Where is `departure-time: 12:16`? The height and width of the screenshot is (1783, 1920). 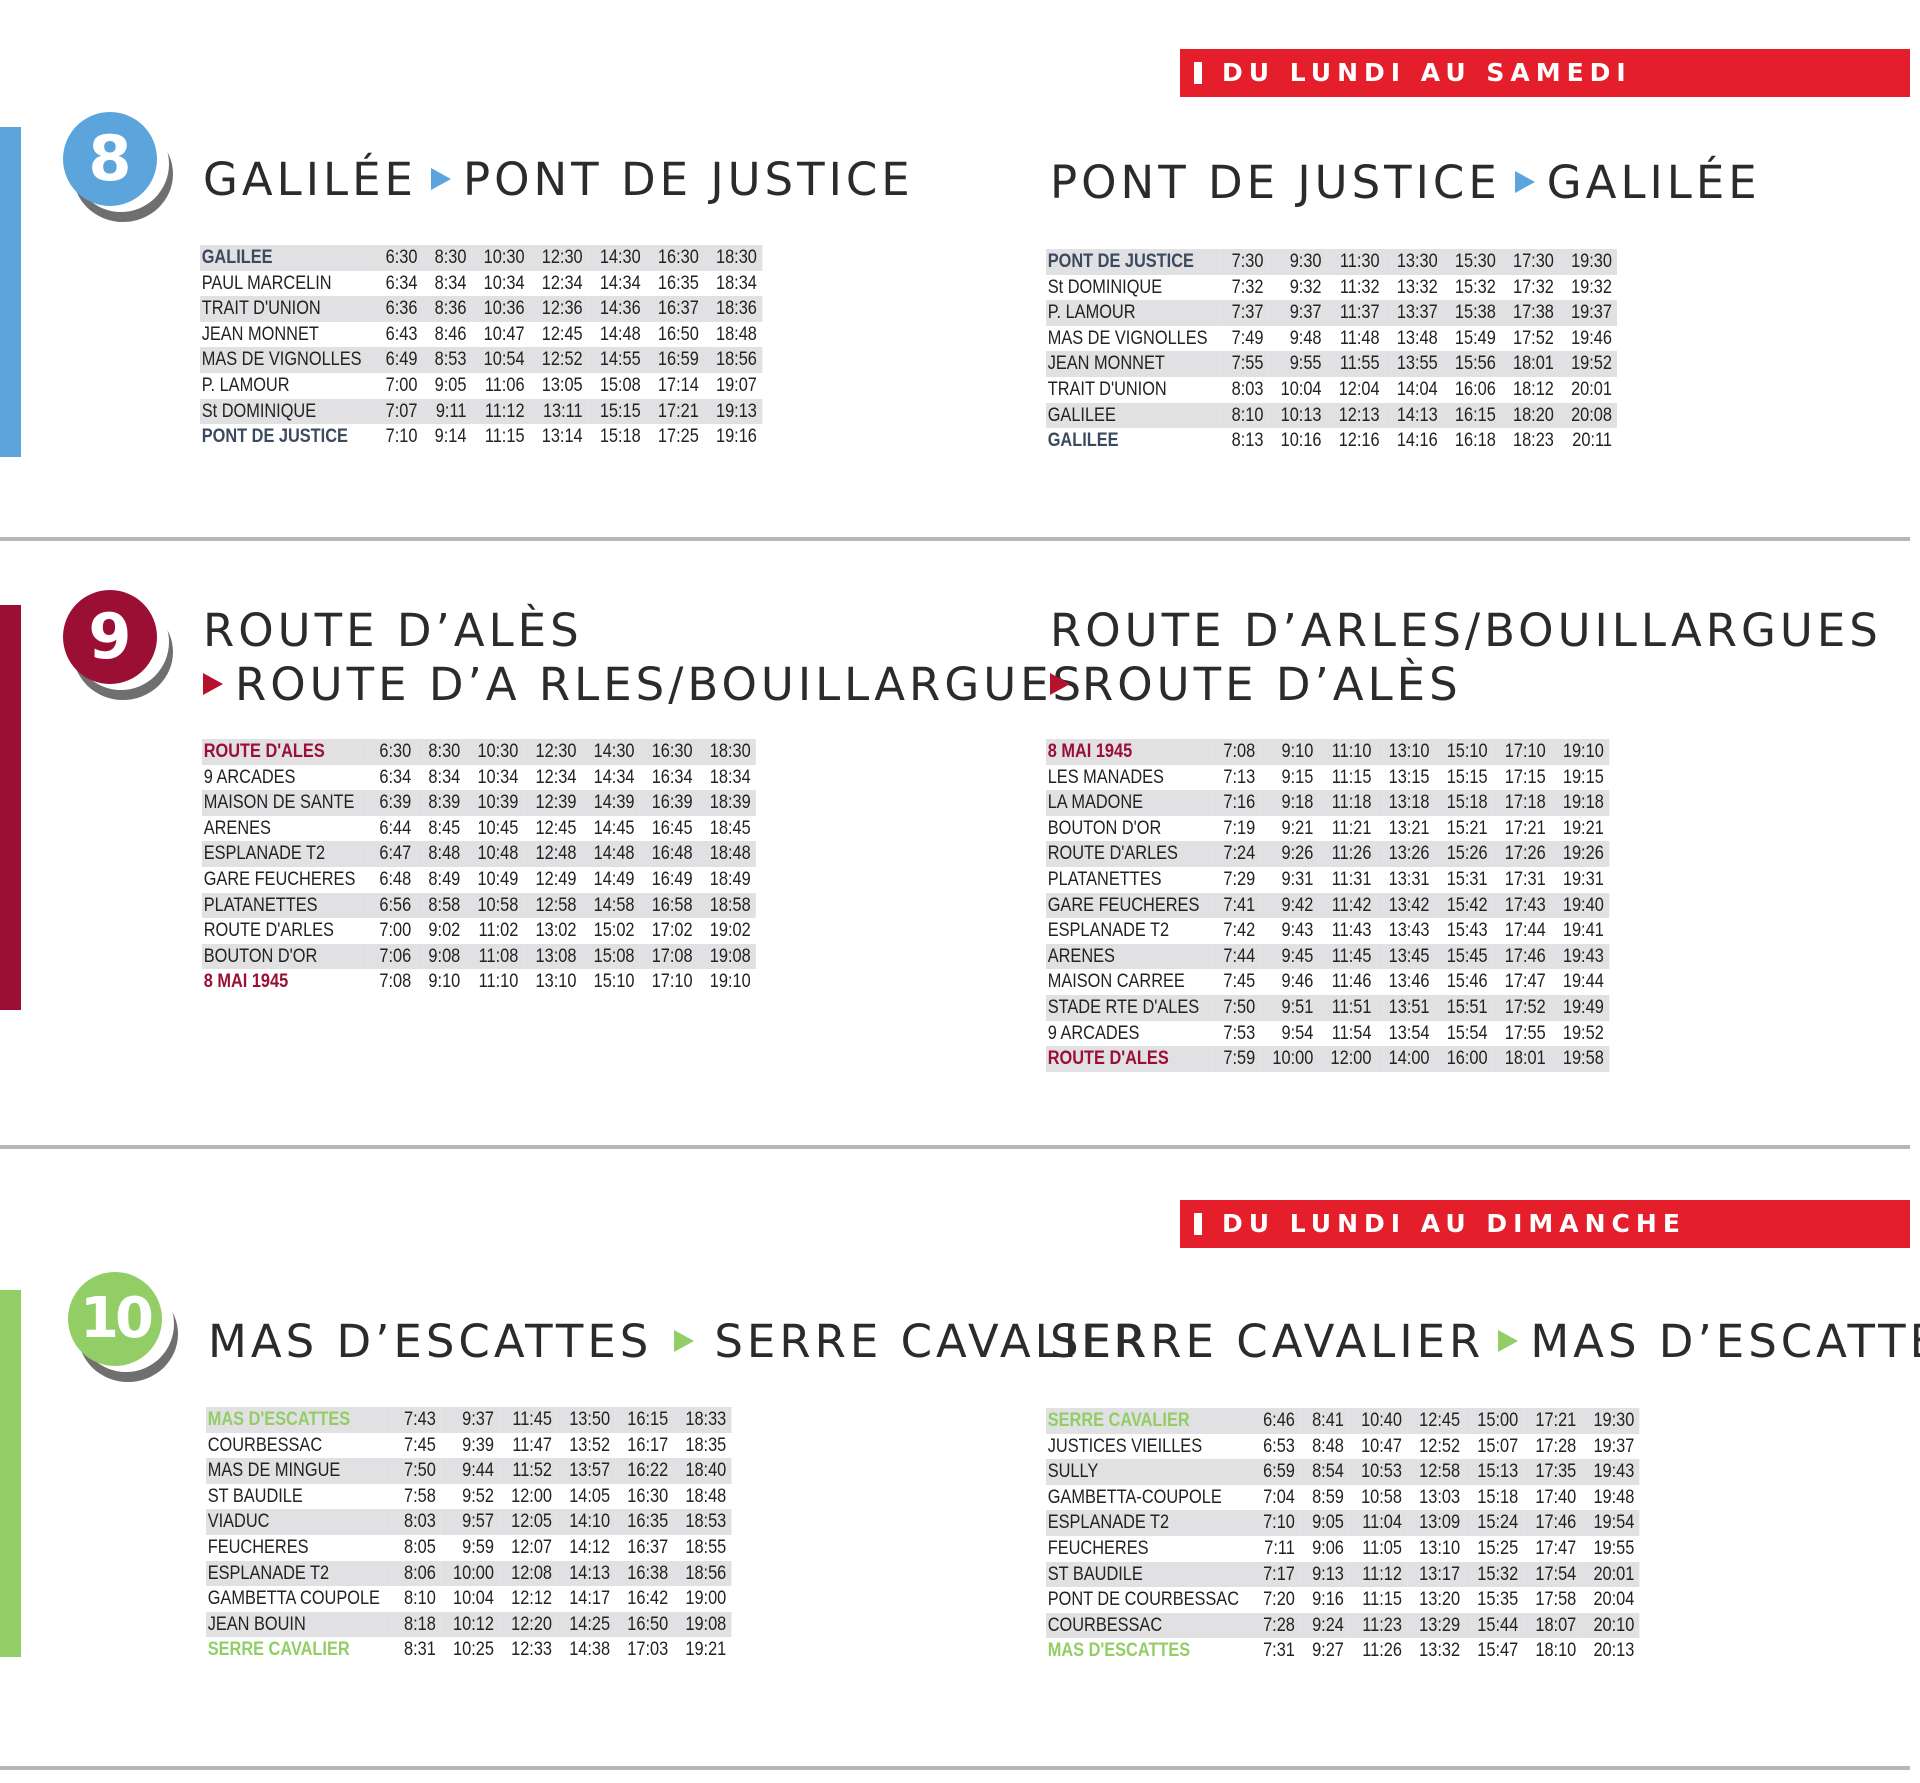 departure-time: 12:16 is located at coordinates (1359, 441).